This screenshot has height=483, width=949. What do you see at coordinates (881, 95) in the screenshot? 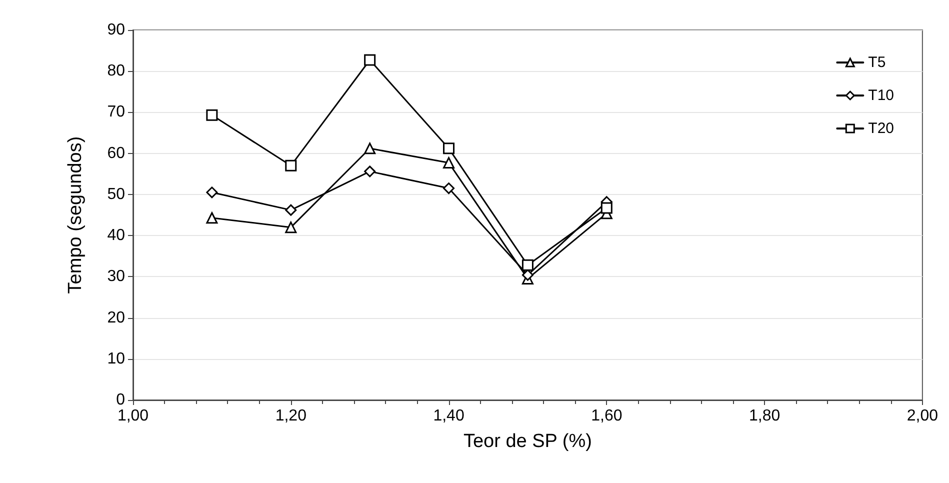
I see `legend-label: T10` at bounding box center [881, 95].